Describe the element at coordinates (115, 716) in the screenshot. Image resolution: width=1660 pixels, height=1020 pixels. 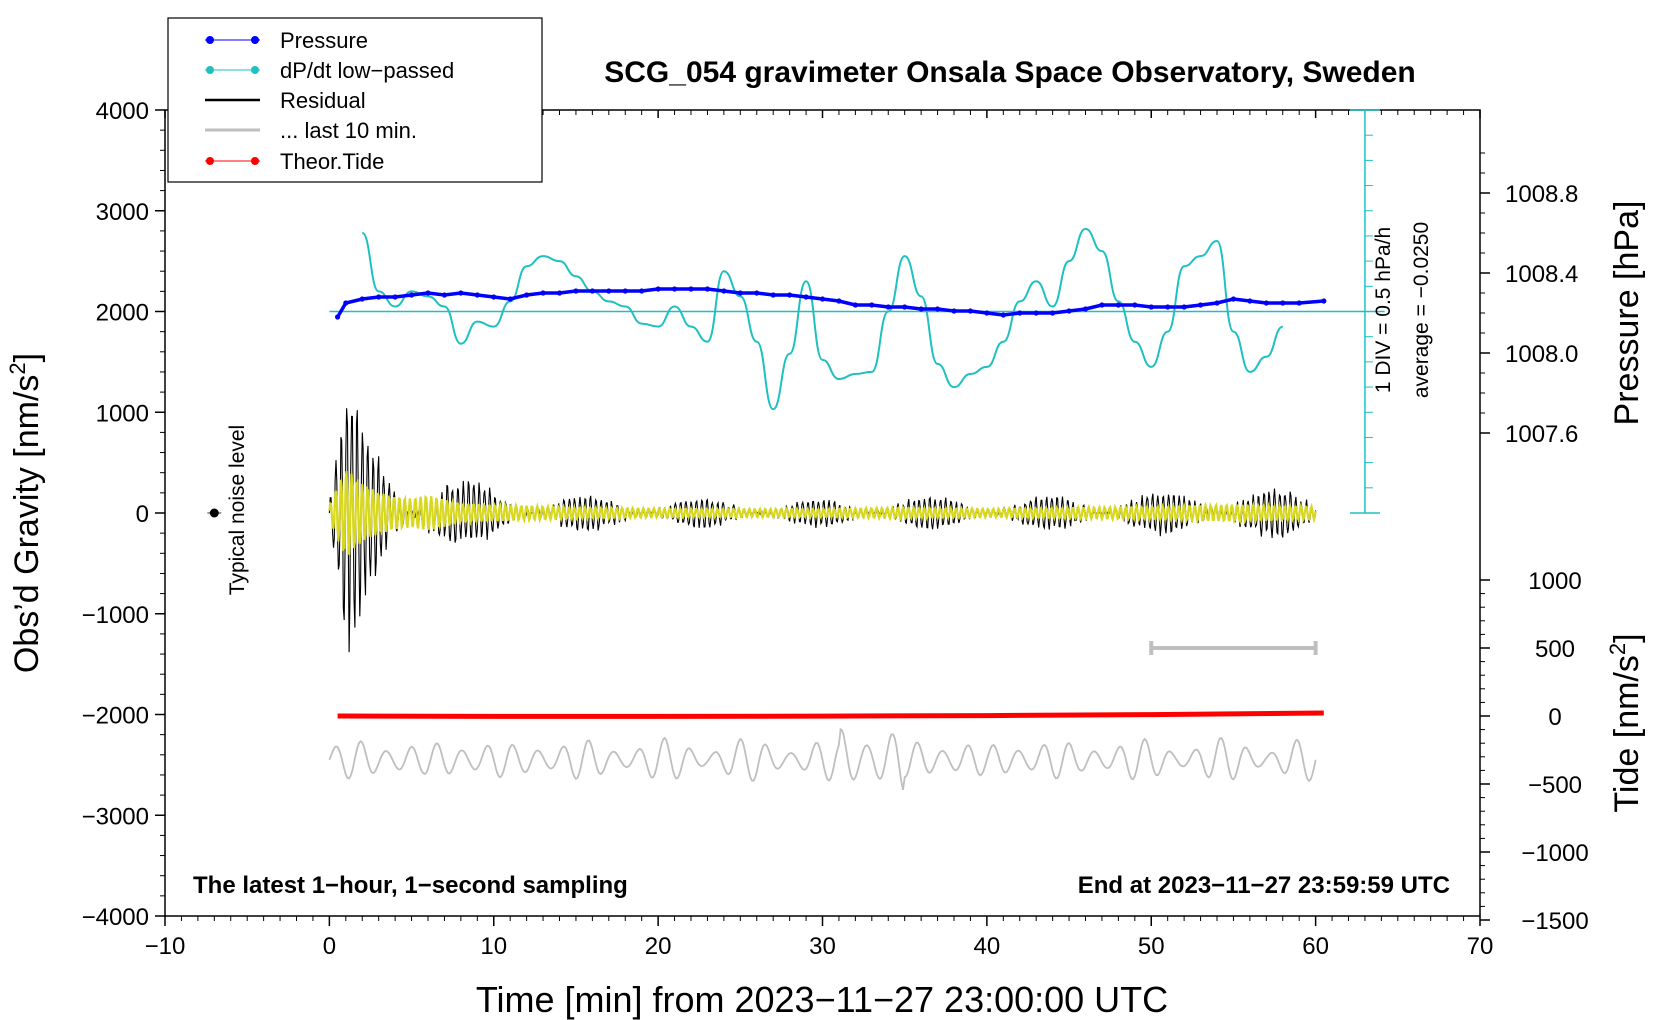
I see `y-tick-label: −2000` at that location.